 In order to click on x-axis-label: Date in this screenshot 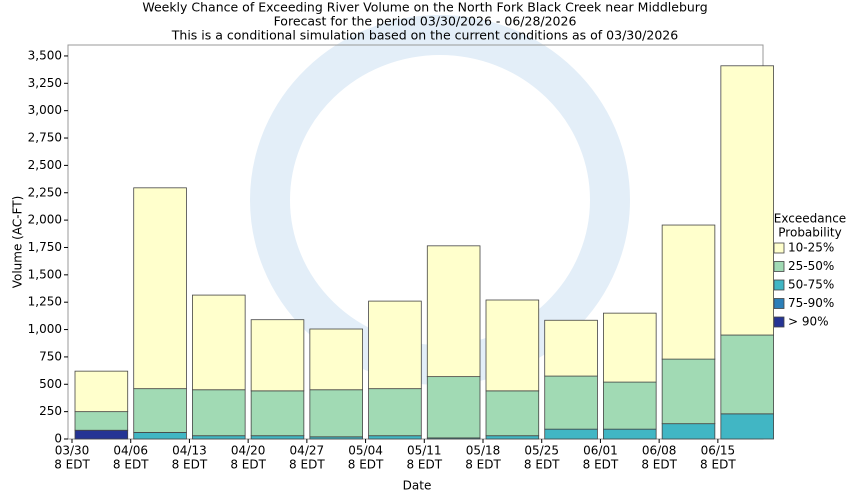, I will do `click(417, 486)`.